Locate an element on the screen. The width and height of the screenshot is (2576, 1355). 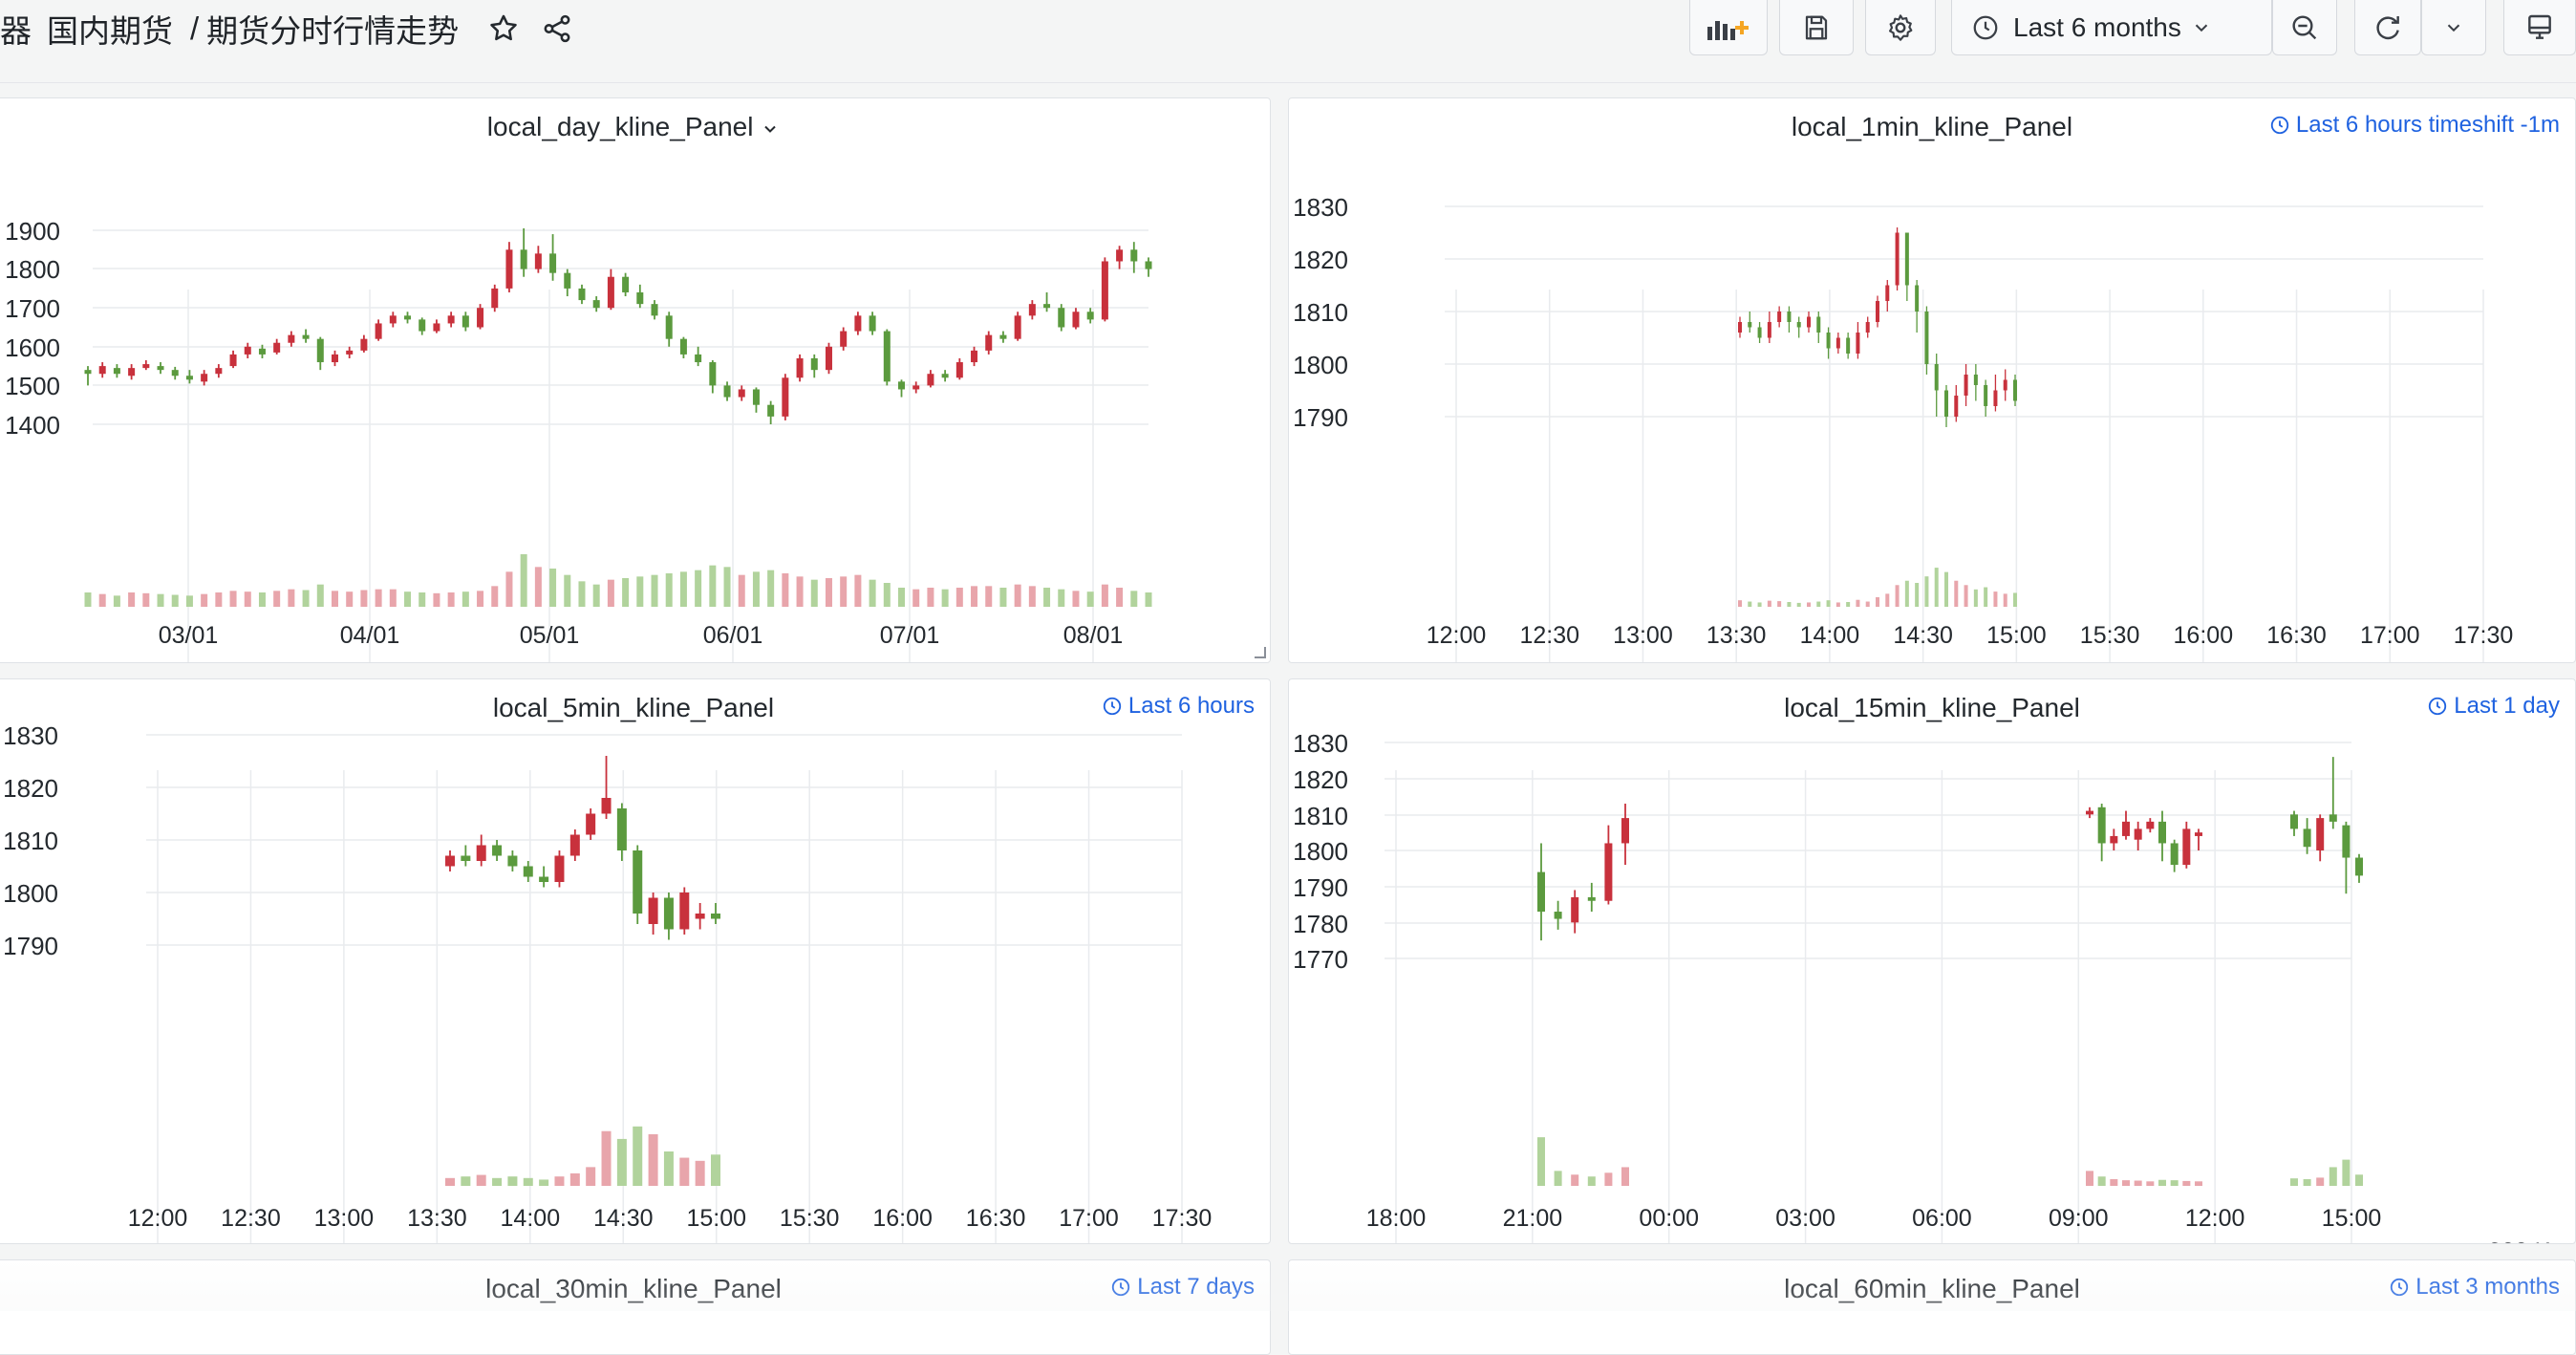
panel-60min-kline: local_60min_kline_Panel Last 3 months is located at coordinates (1932, 1307).